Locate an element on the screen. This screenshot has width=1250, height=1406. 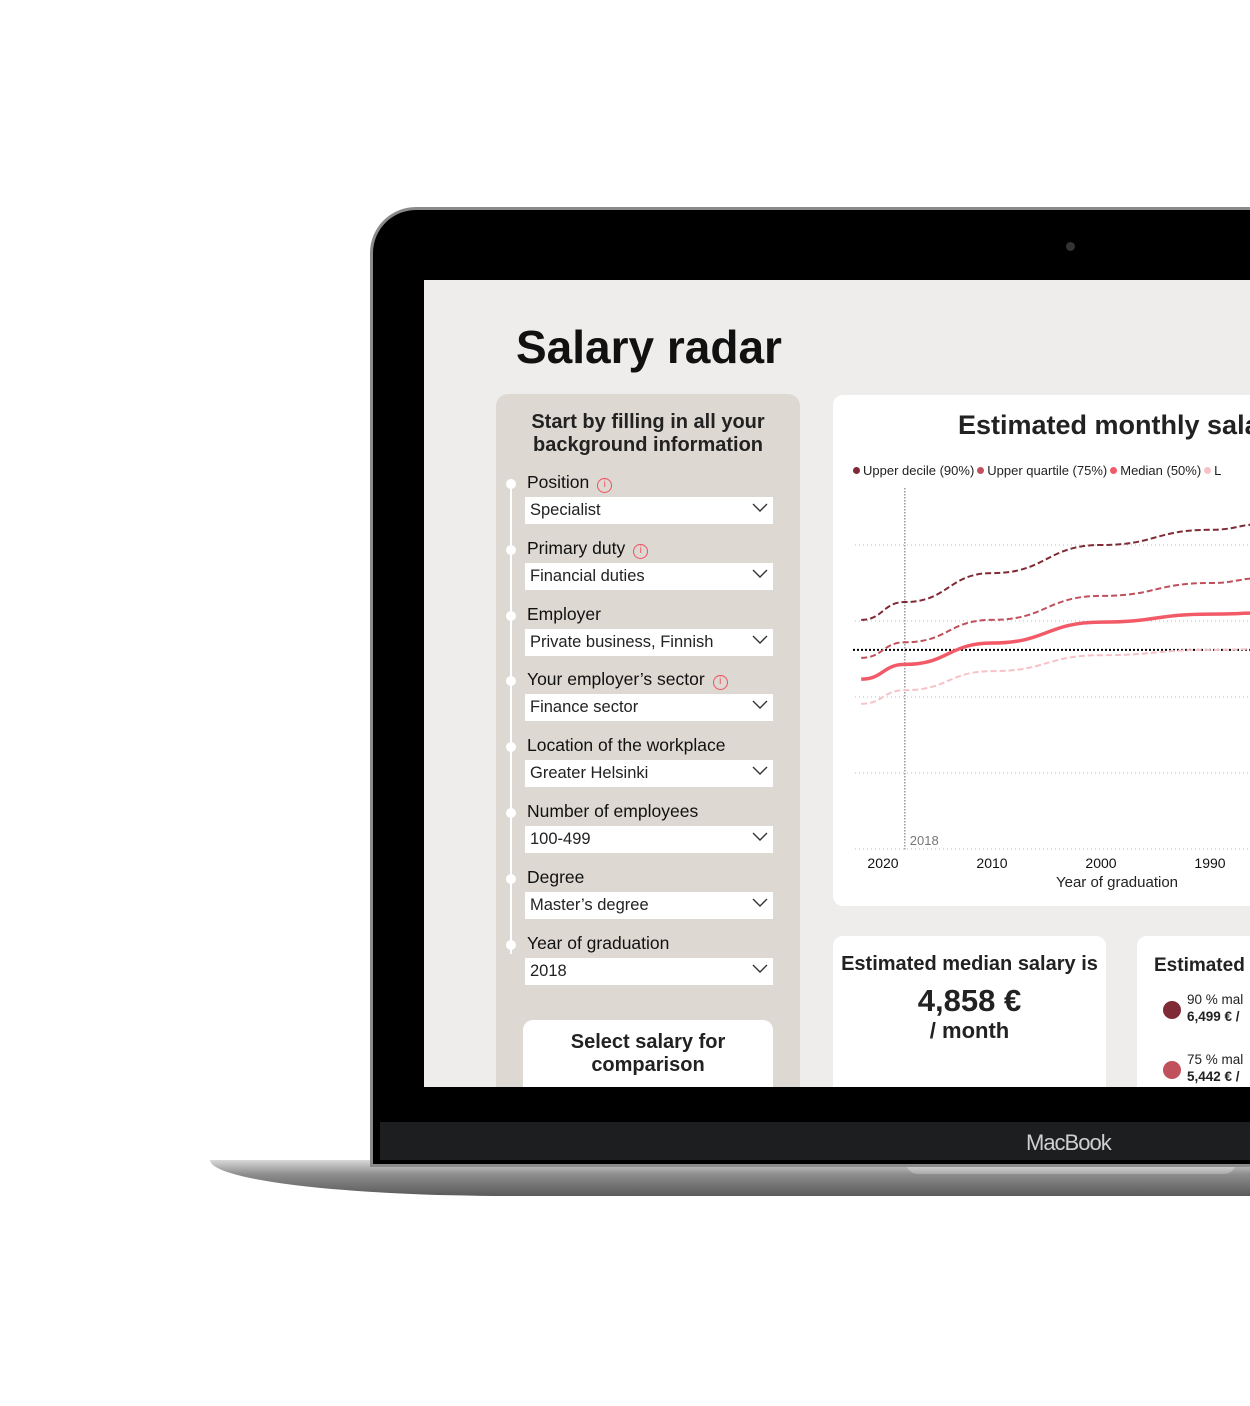
x-axis-label: Year of graduation is located at coordinates (1117, 882).